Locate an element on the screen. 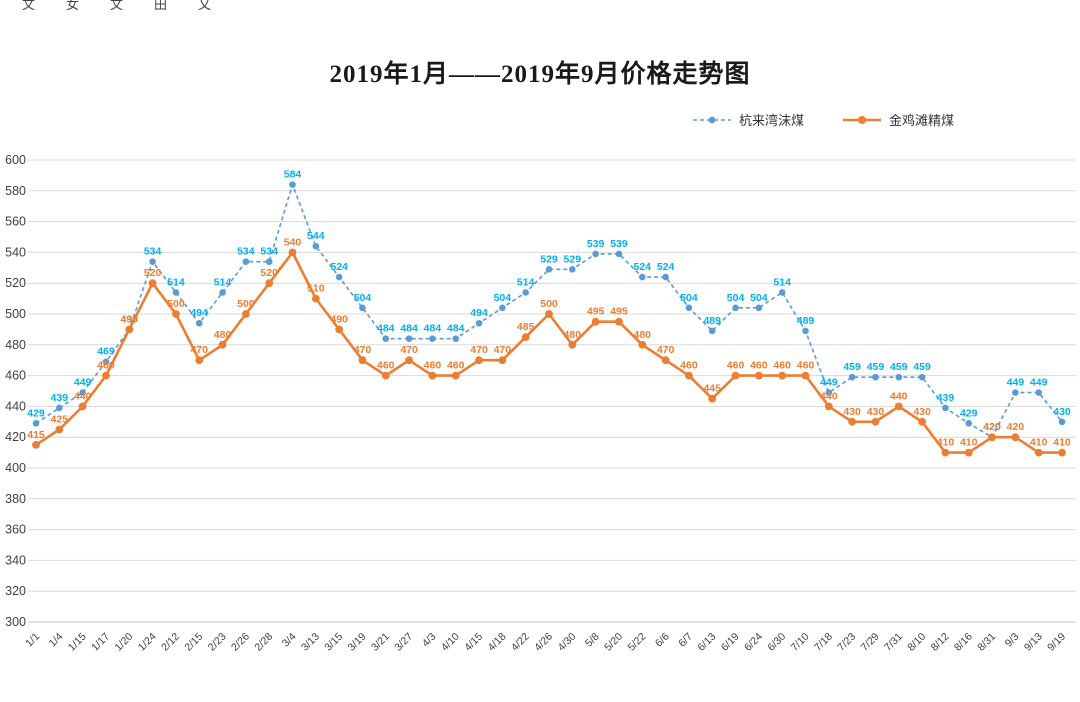 Image resolution: width=1080 pixels, height=702 pixels. svg-text: 3/15 is located at coordinates (333, 642).